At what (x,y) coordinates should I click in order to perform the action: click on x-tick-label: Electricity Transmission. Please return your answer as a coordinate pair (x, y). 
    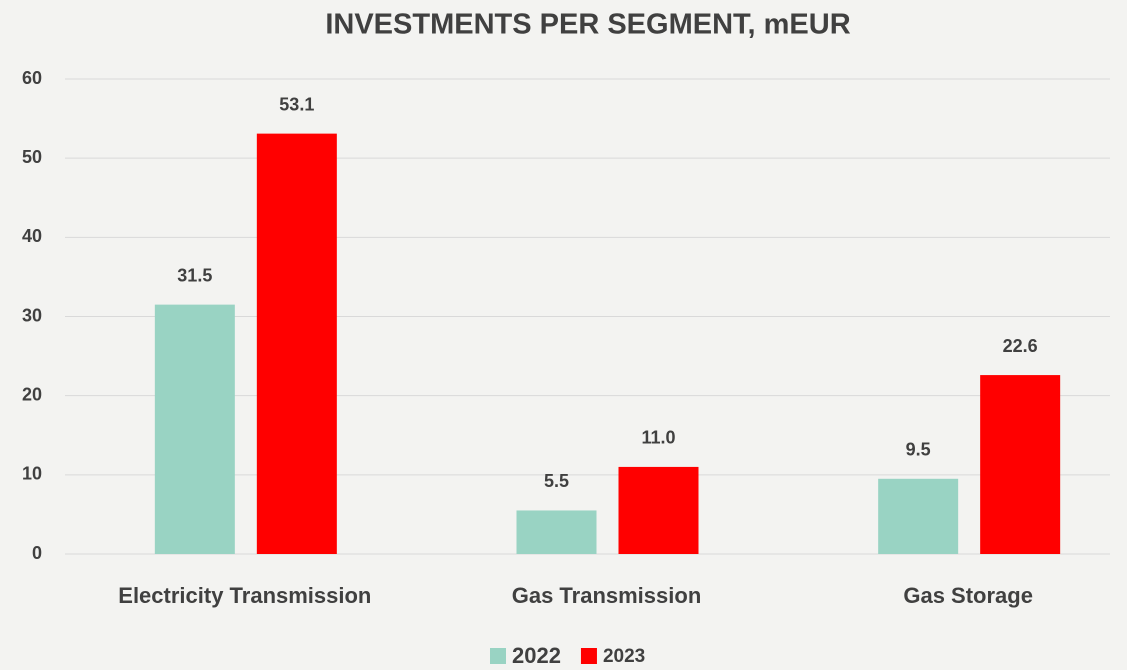
    Looking at the image, I should click on (244, 595).